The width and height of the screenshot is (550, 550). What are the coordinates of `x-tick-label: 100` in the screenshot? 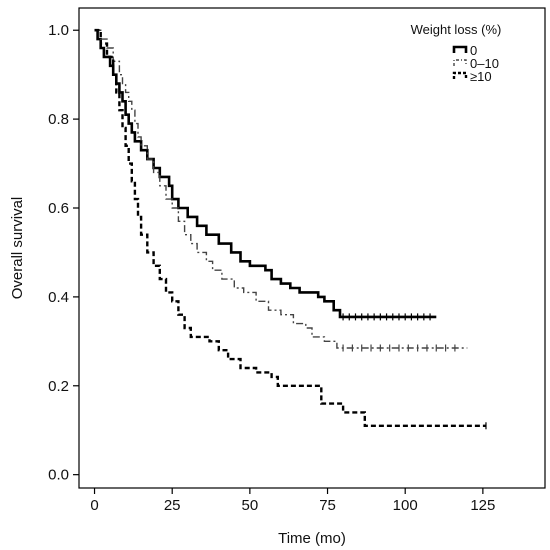 It's located at (405, 505).